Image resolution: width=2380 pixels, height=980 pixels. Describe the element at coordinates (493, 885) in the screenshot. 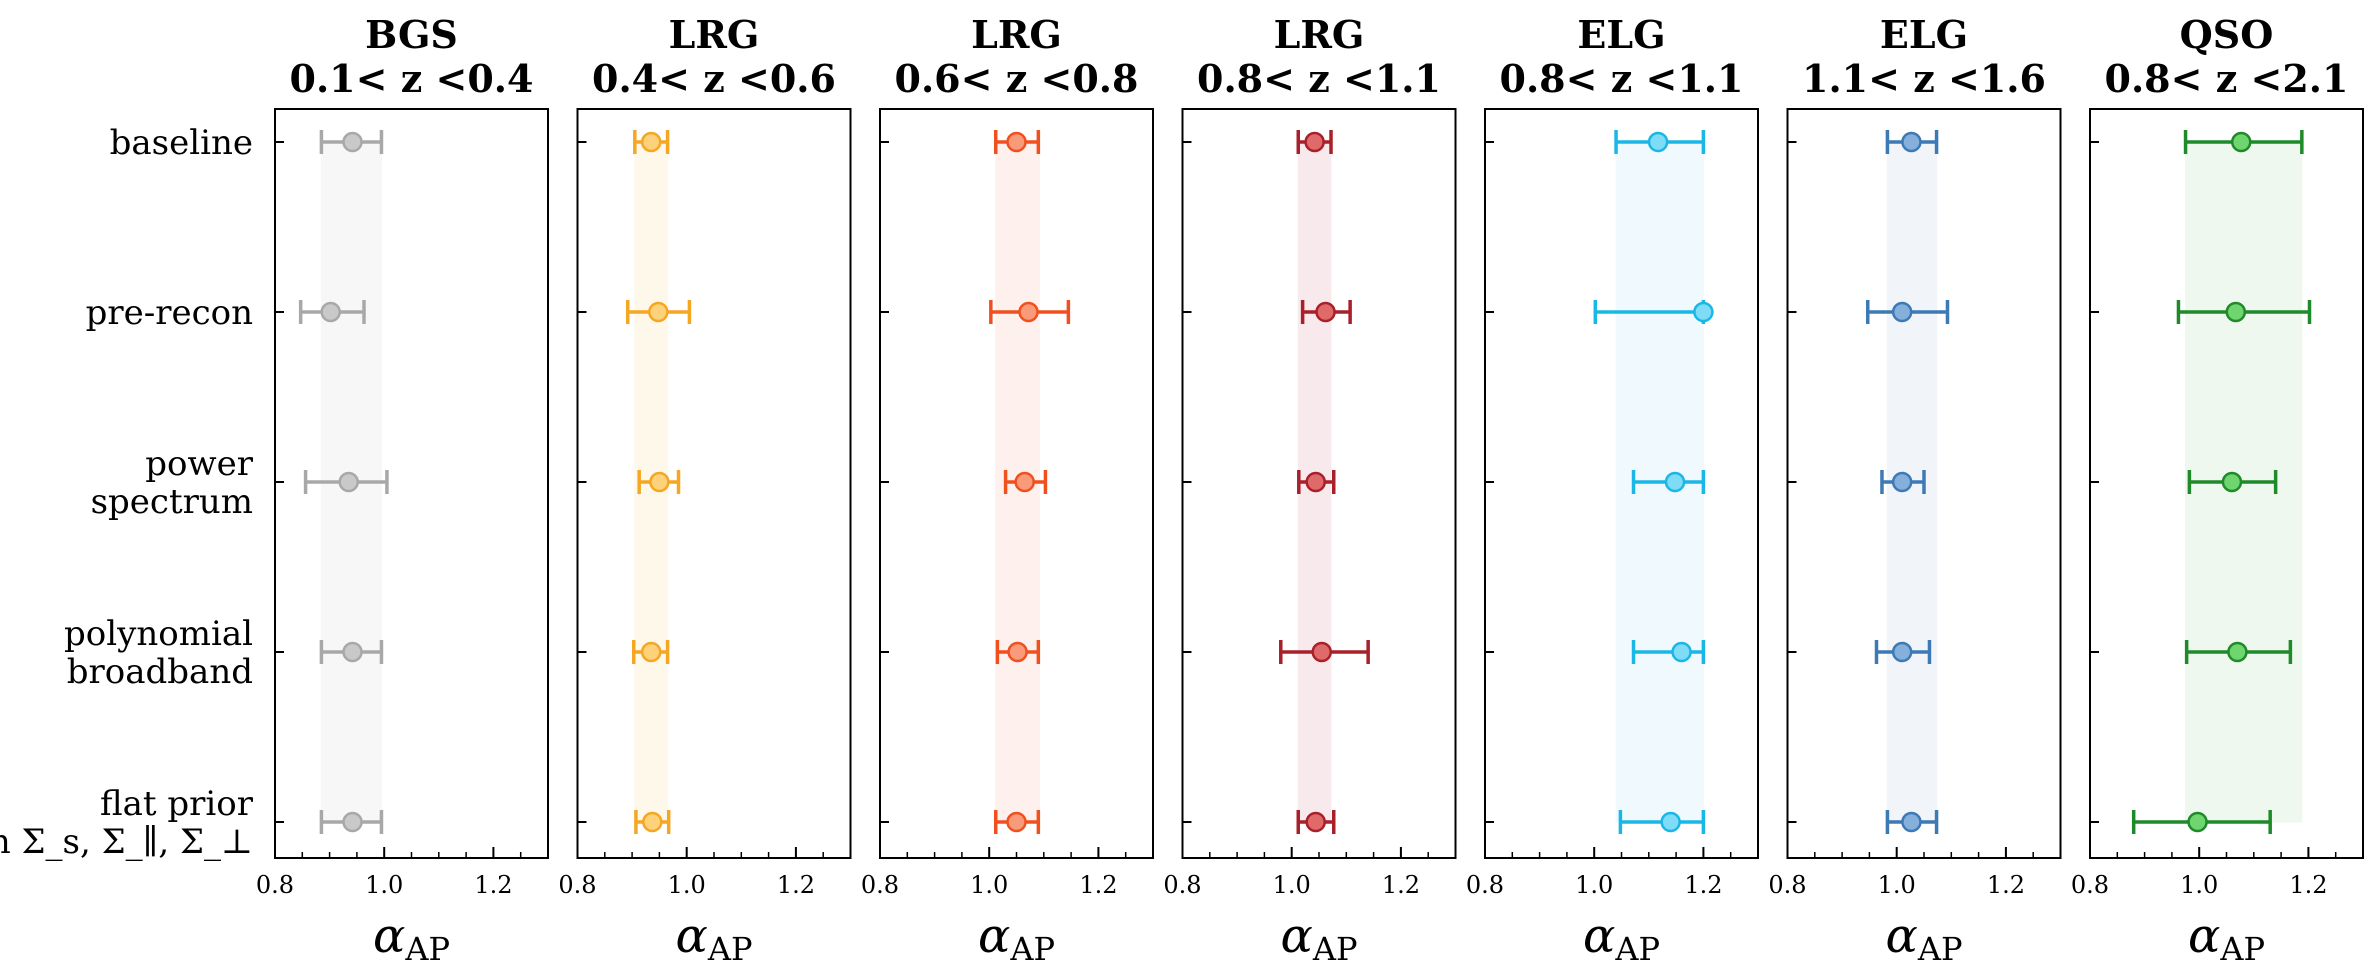

I see `tick-label-0-2: 1.2` at that location.